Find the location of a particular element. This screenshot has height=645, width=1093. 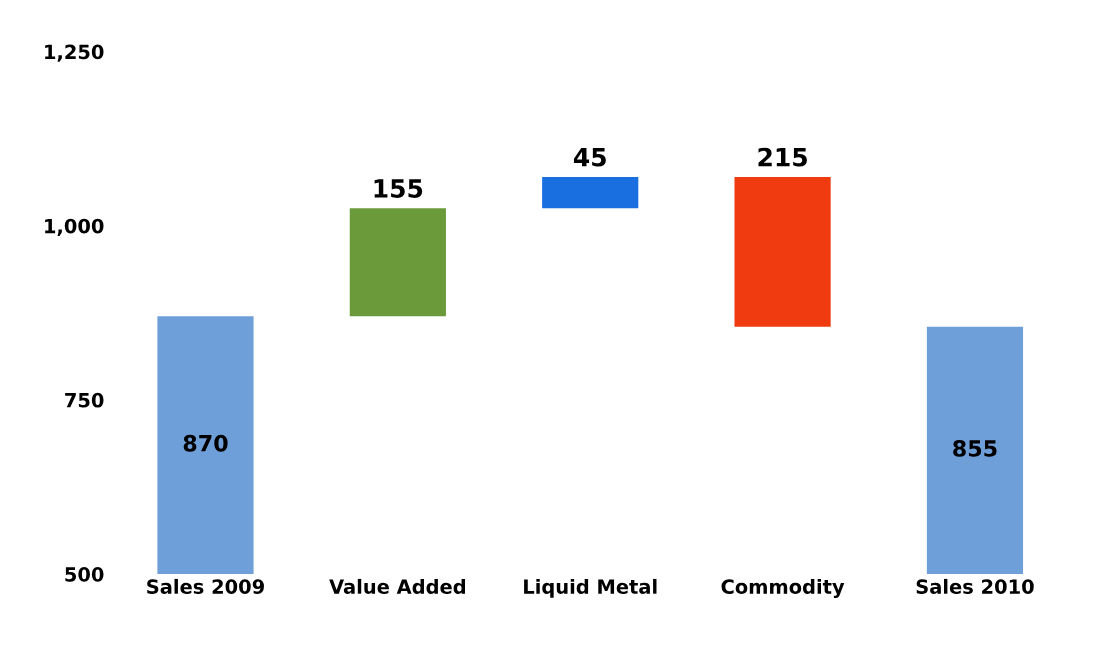

y-tick-label: 1,000 is located at coordinates (74, 227).